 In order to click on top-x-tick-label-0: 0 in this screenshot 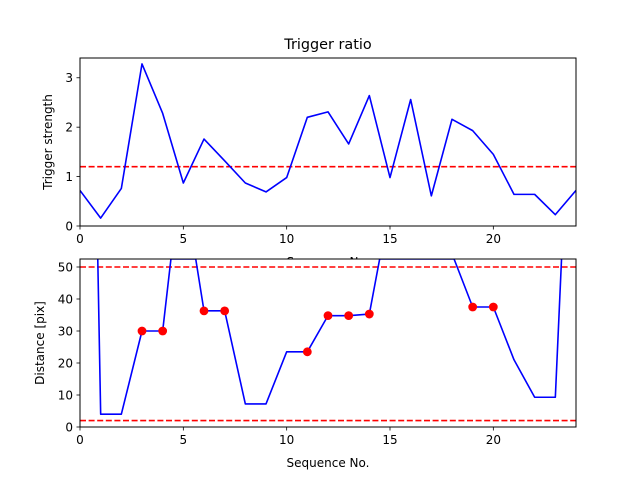, I will do `click(80, 239)`.